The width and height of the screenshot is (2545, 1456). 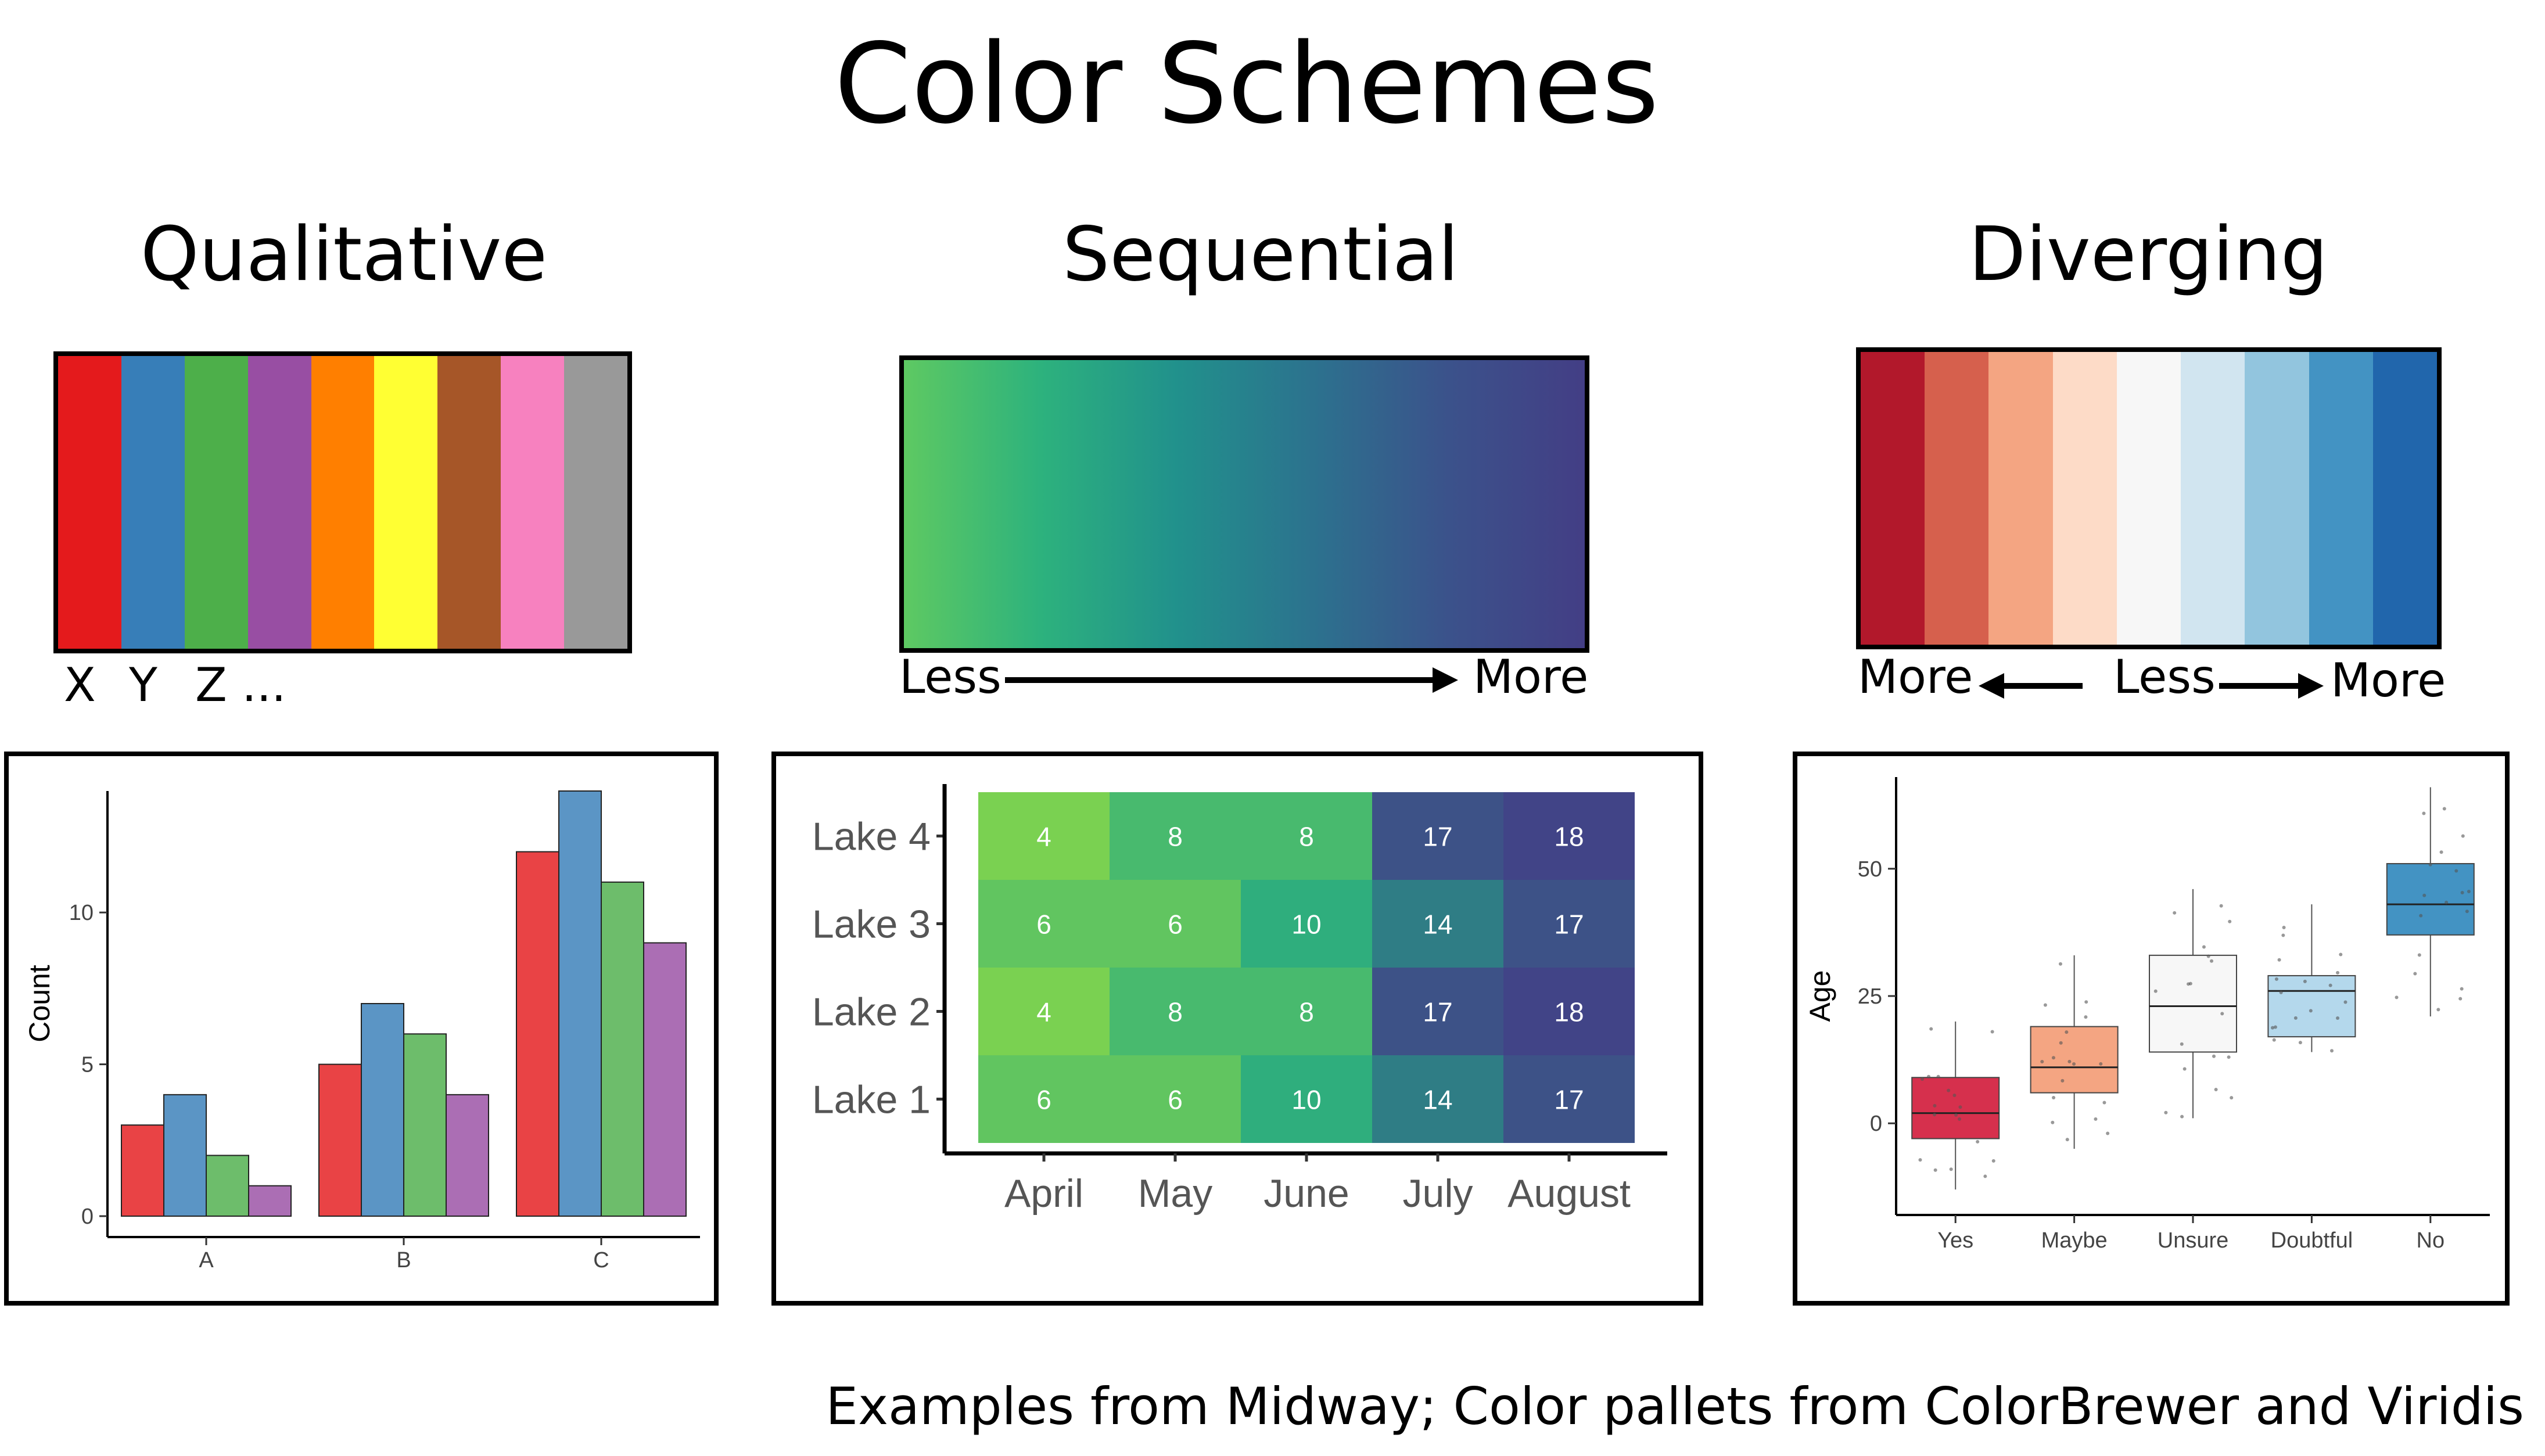 What do you see at coordinates (2193, 1004) in the screenshot?
I see `box-Unsure` at bounding box center [2193, 1004].